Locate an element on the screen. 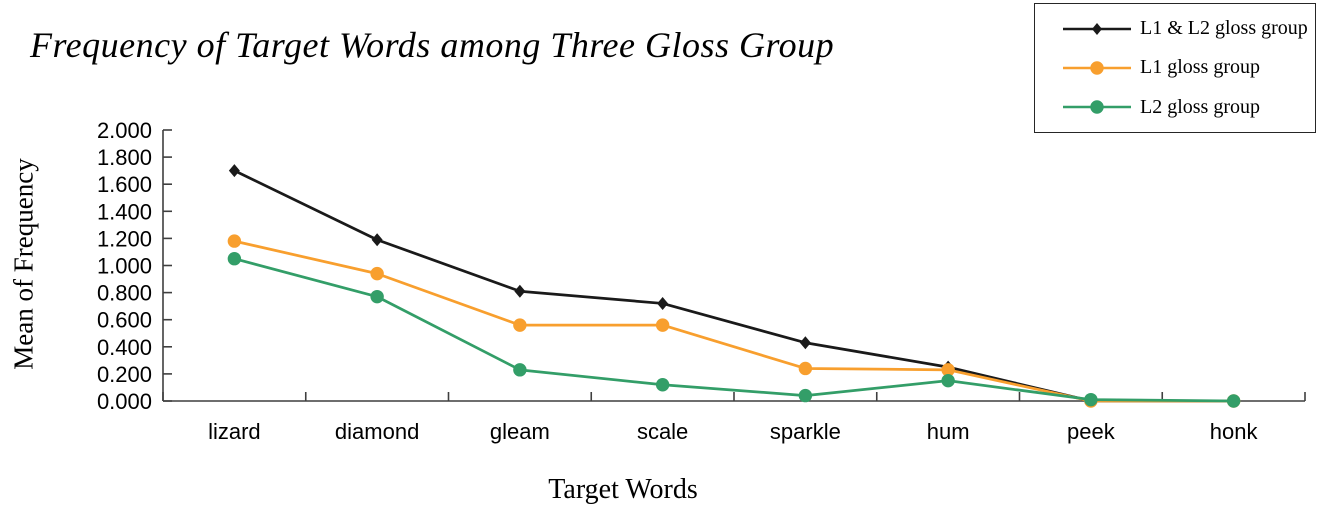  legend-item-l1-gloss-group: L1 gloss group is located at coordinates (1187, 67).